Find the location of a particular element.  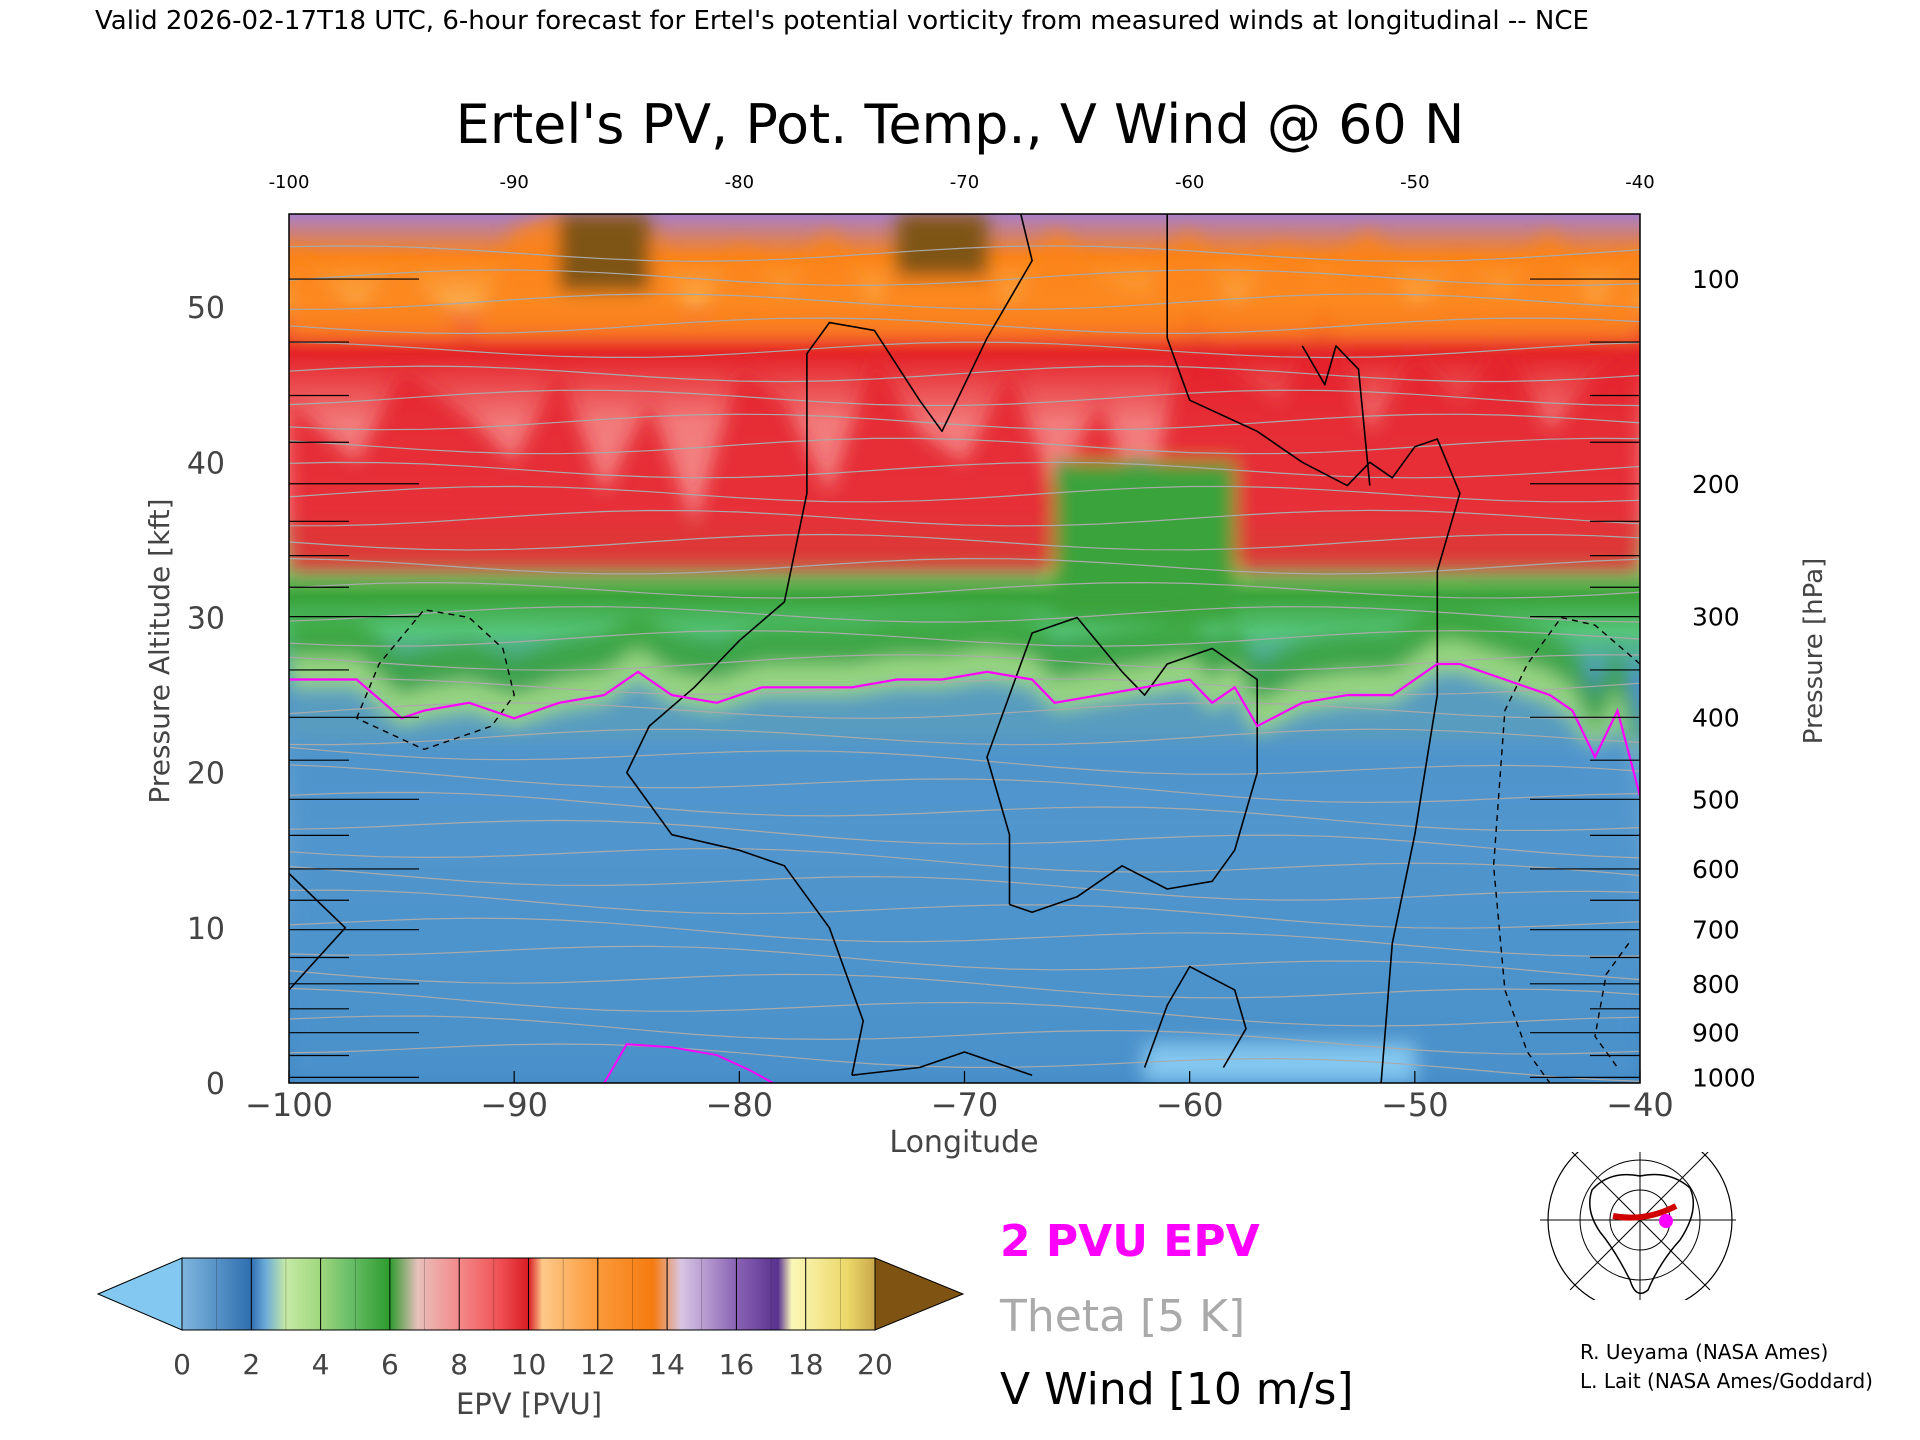

colorbar-tick-label: 6 is located at coordinates (390, 1364).